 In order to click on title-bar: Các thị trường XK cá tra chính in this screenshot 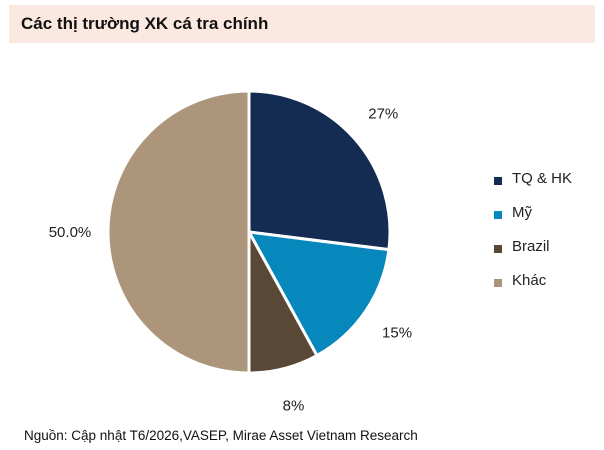, I will do `click(302, 24)`.